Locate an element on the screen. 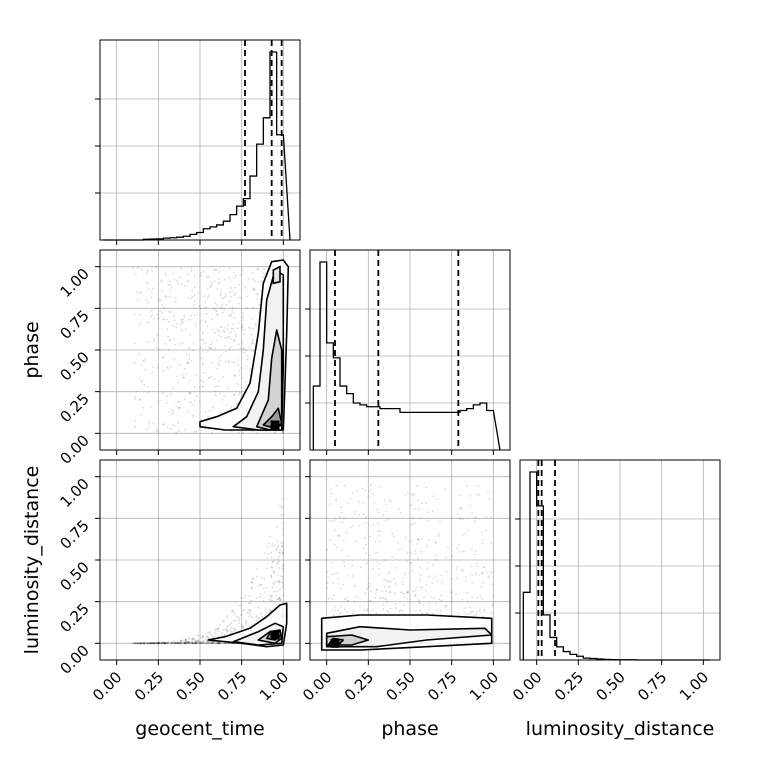 This screenshot has width=760, height=760. panel-geocent_time-geocent_time is located at coordinates (198, 142).